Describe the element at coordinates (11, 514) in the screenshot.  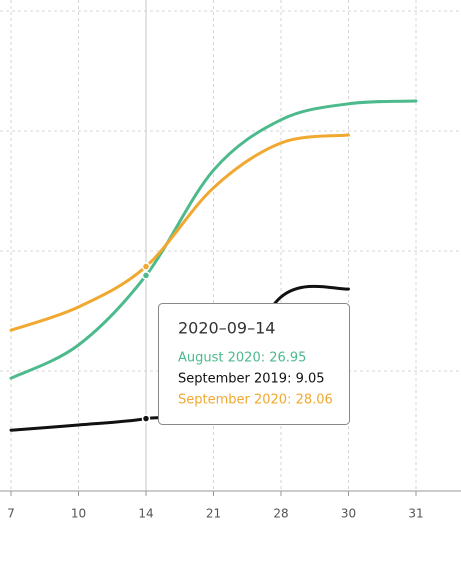
I see `x-tick-label: 7` at that location.